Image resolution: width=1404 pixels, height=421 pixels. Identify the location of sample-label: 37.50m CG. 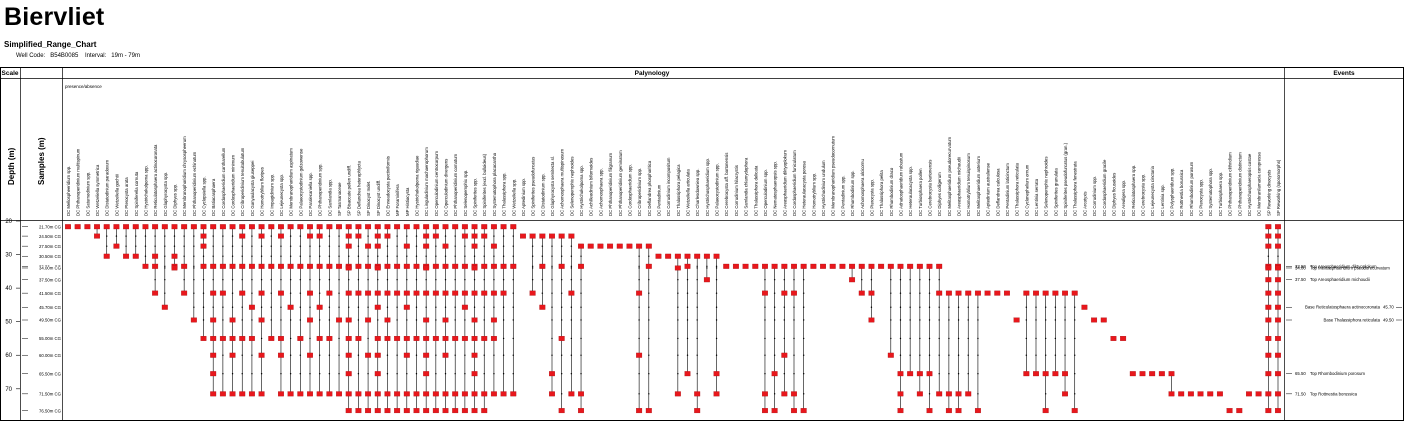
(50, 279).